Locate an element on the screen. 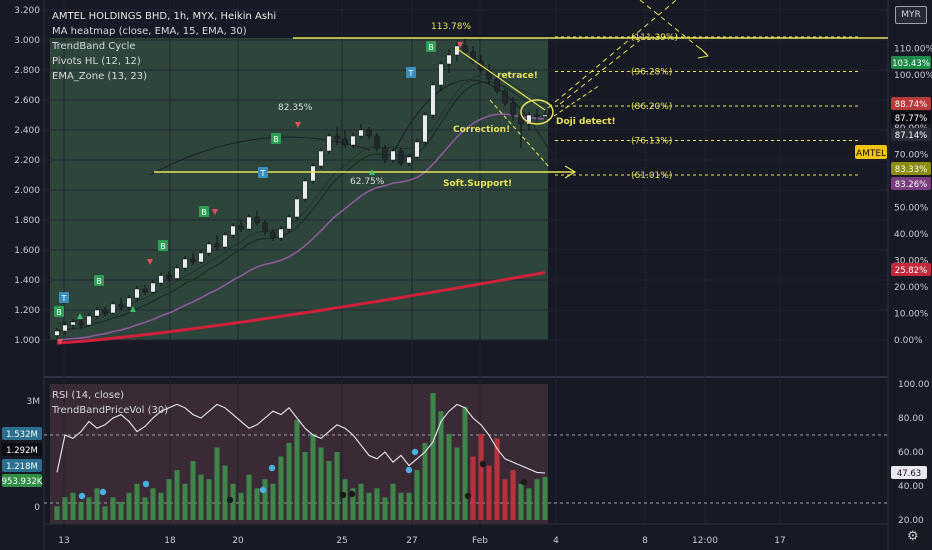 The height and width of the screenshot is (550, 932). currency-button: MYR is located at coordinates (911, 15).